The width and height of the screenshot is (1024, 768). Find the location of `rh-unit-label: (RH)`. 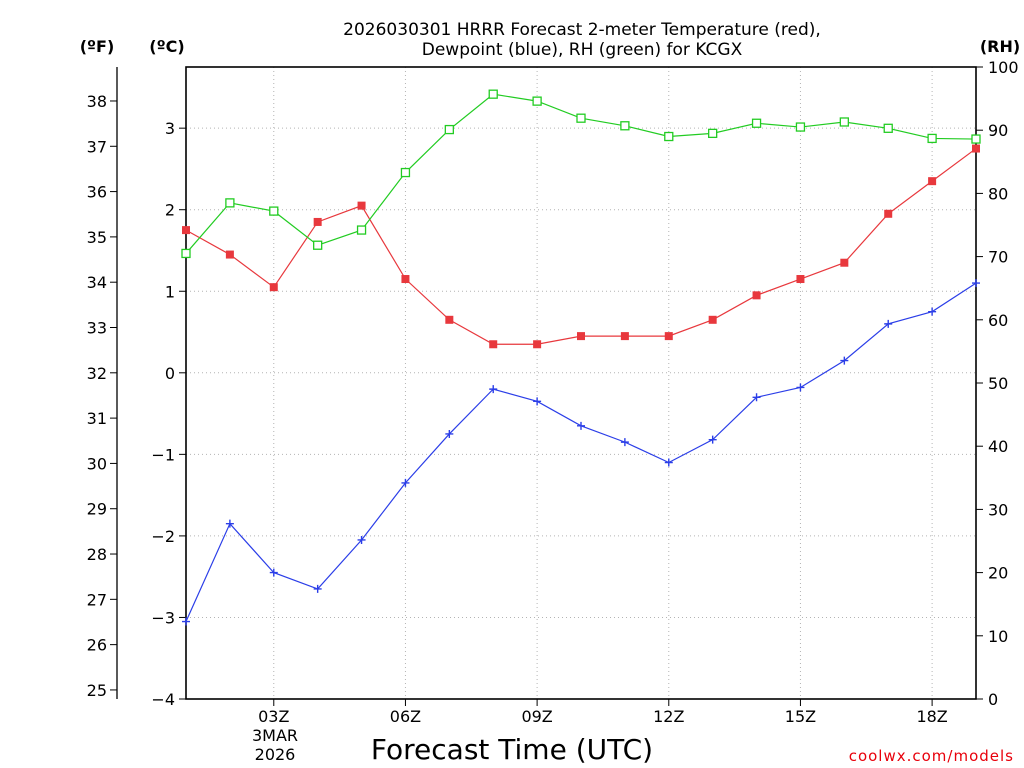

rh-unit-label: (RH) is located at coordinates (1000, 46).